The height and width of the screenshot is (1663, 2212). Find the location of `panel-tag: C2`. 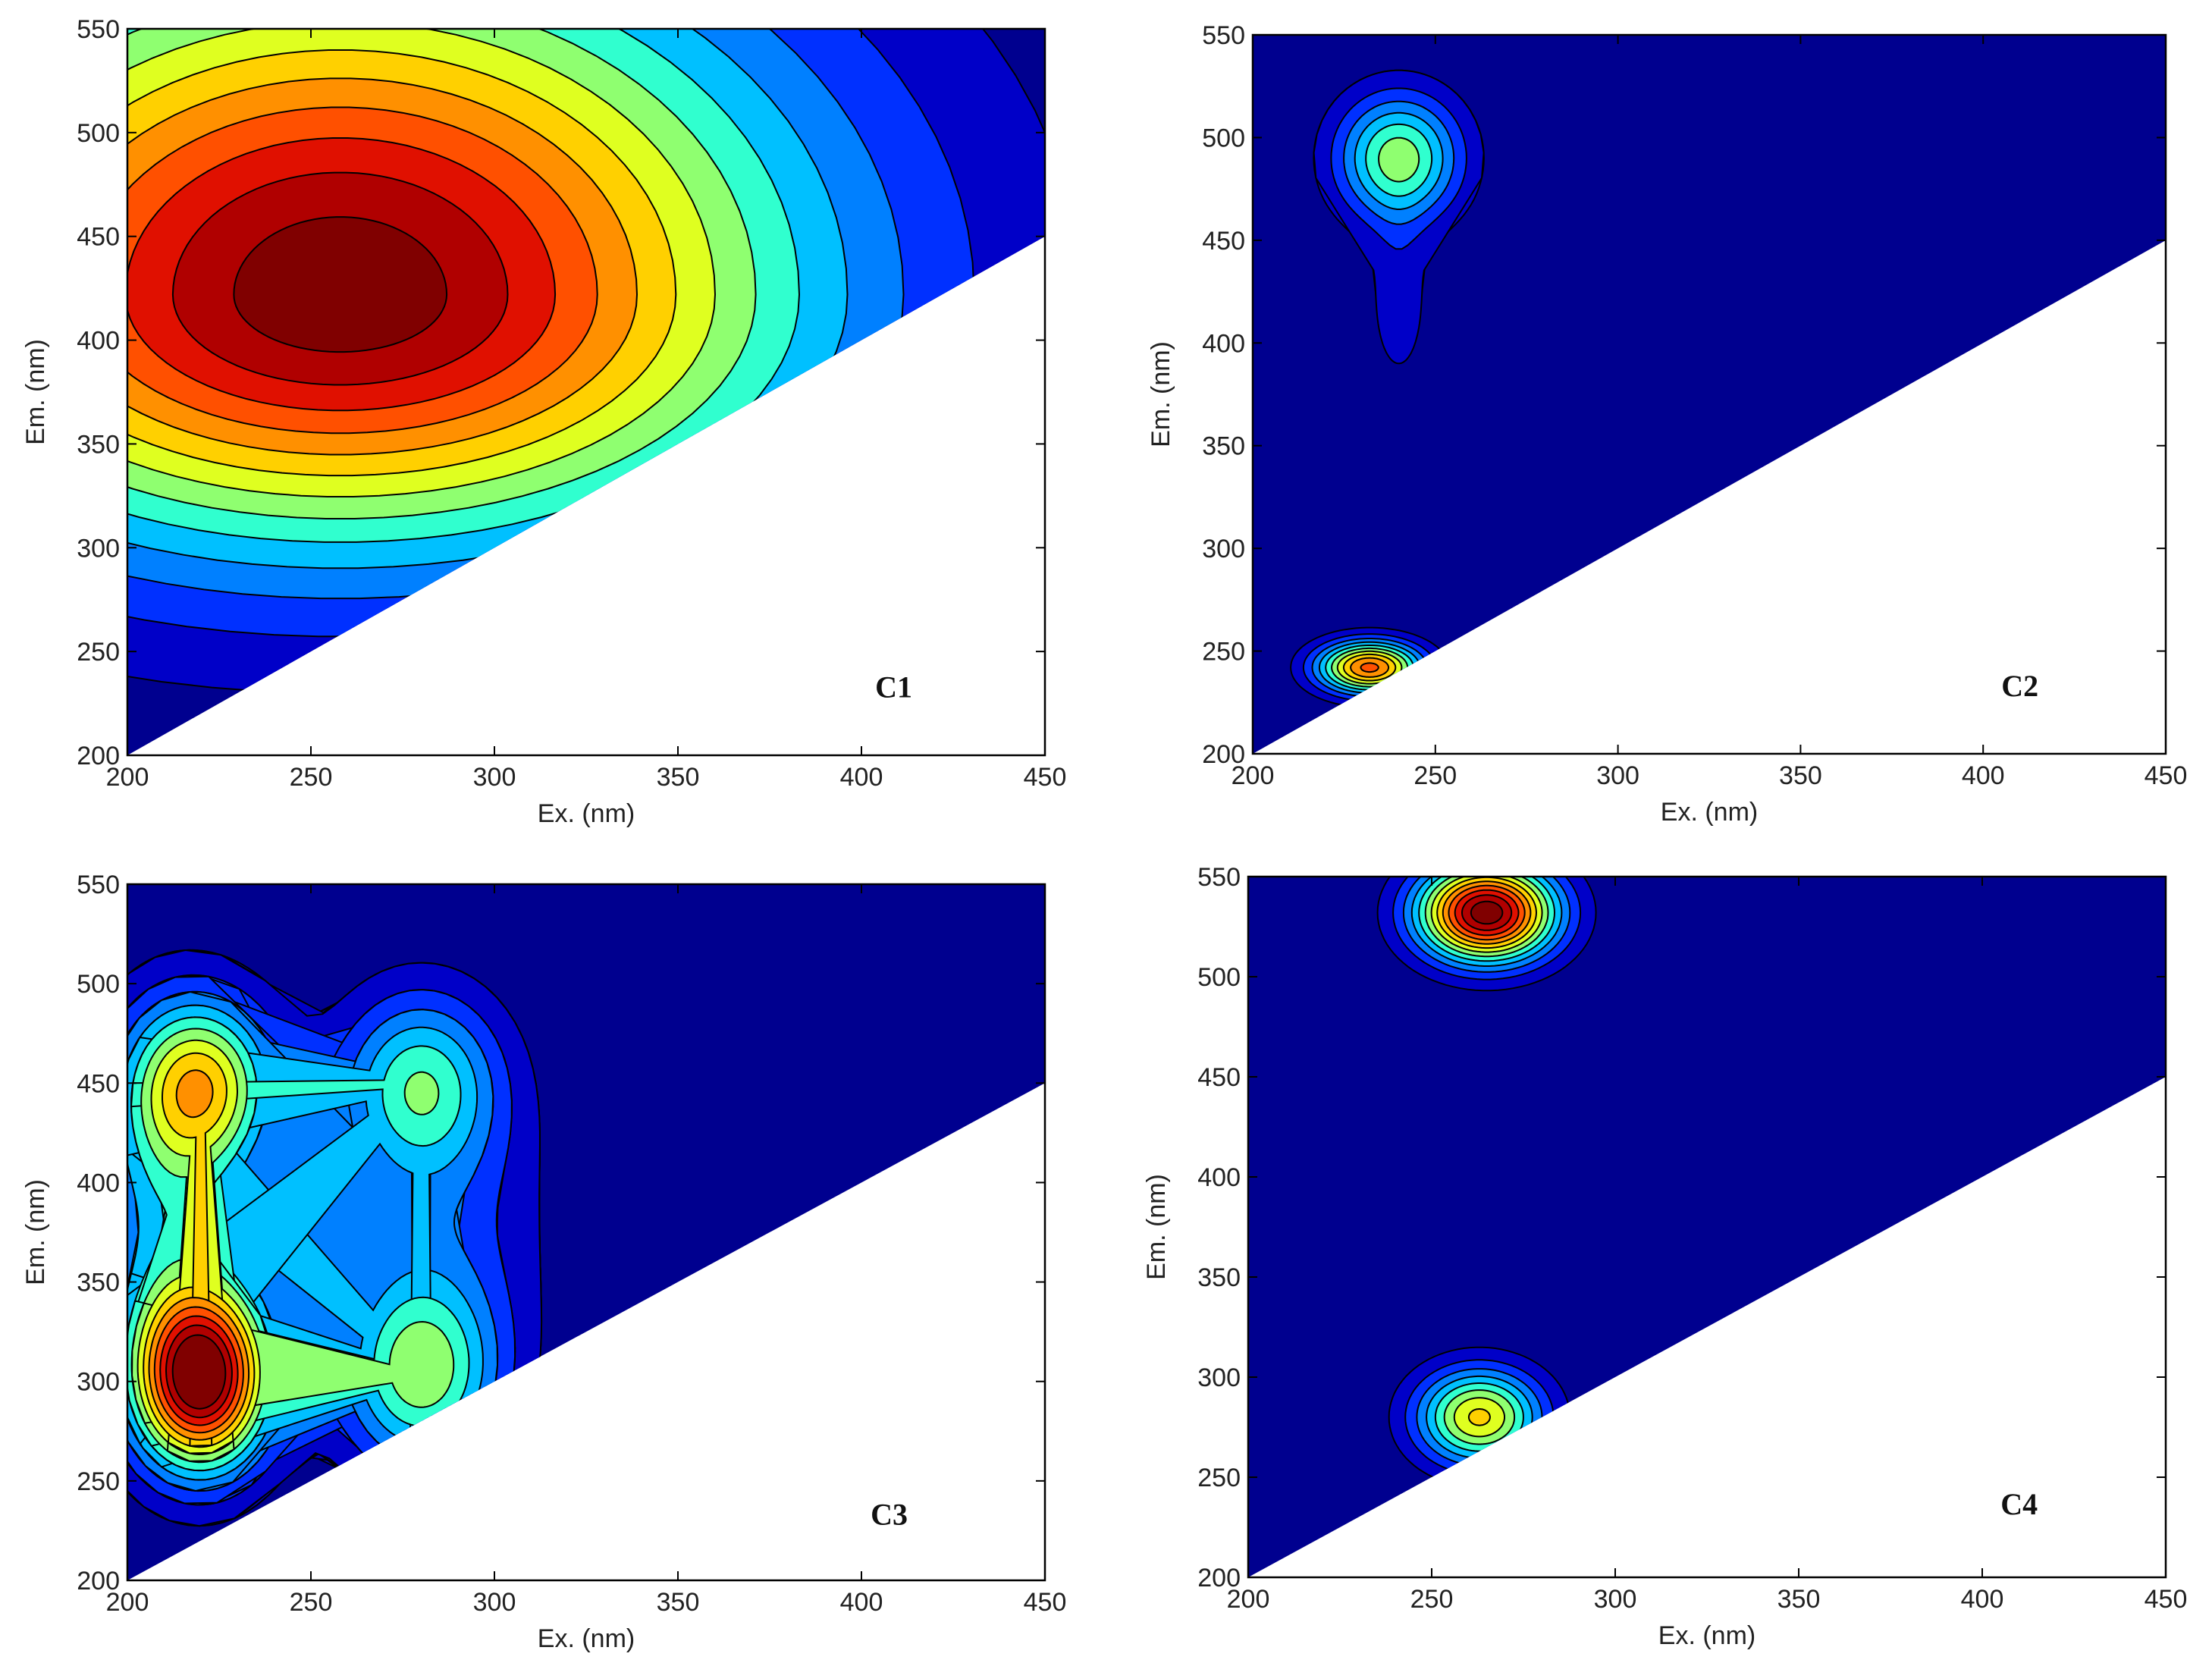

panel-tag: C2 is located at coordinates (2019, 686).